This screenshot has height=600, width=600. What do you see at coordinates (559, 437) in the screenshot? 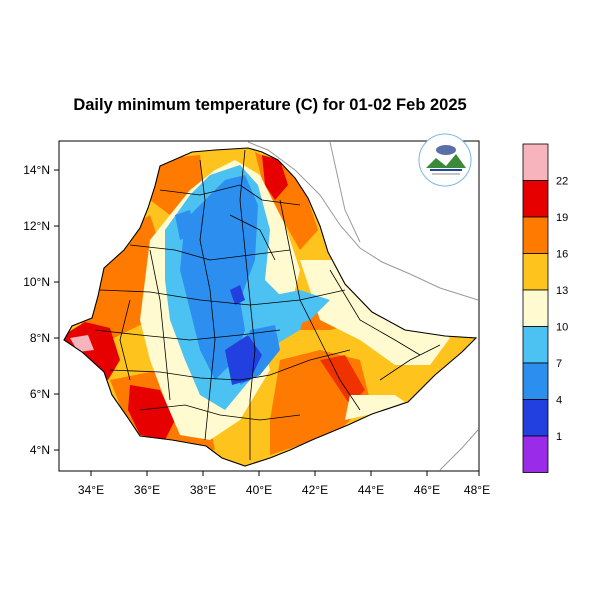
I see `colorbar-label: 1` at bounding box center [559, 437].